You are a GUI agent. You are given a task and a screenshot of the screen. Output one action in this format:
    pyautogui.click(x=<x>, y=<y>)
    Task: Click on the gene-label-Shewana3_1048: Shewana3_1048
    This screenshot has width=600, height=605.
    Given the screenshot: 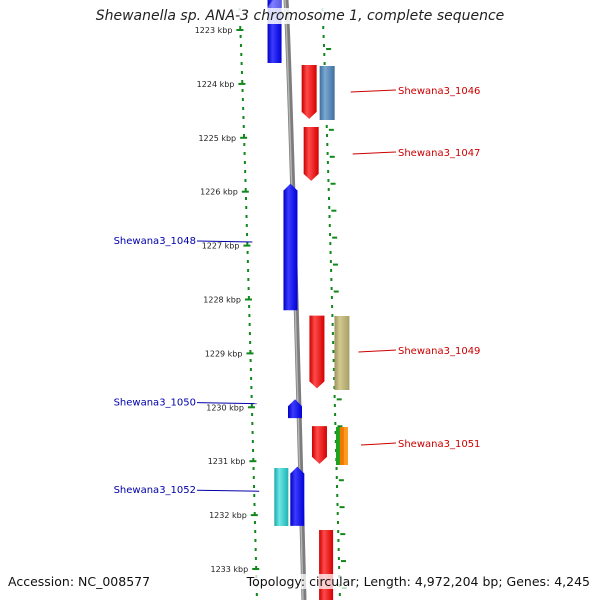 What is the action you would take?
    pyautogui.click(x=155, y=241)
    